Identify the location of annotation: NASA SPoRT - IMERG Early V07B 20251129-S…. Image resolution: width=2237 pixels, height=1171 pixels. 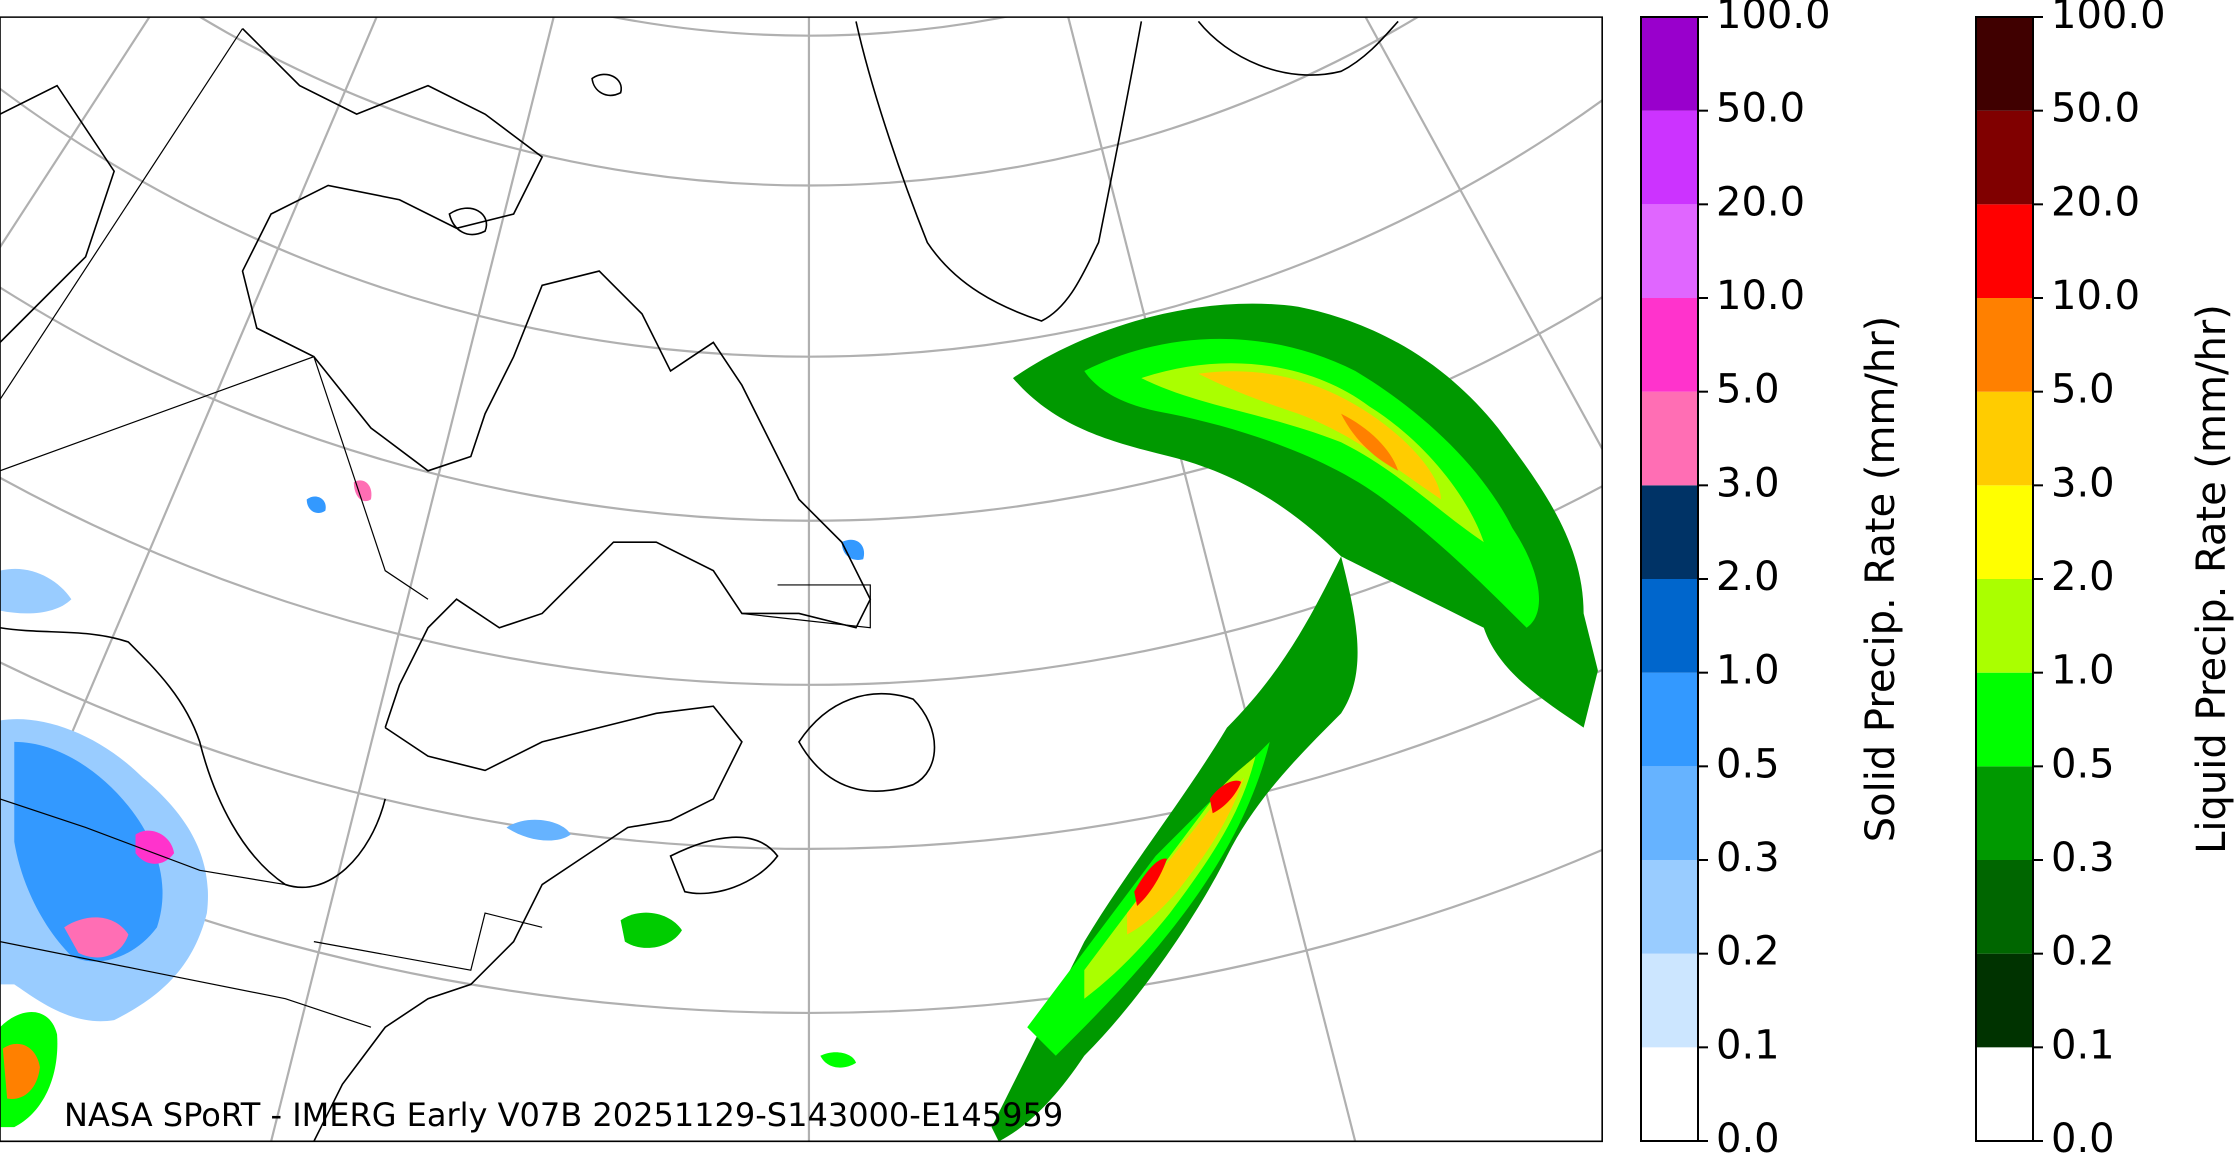
(563, 1115).